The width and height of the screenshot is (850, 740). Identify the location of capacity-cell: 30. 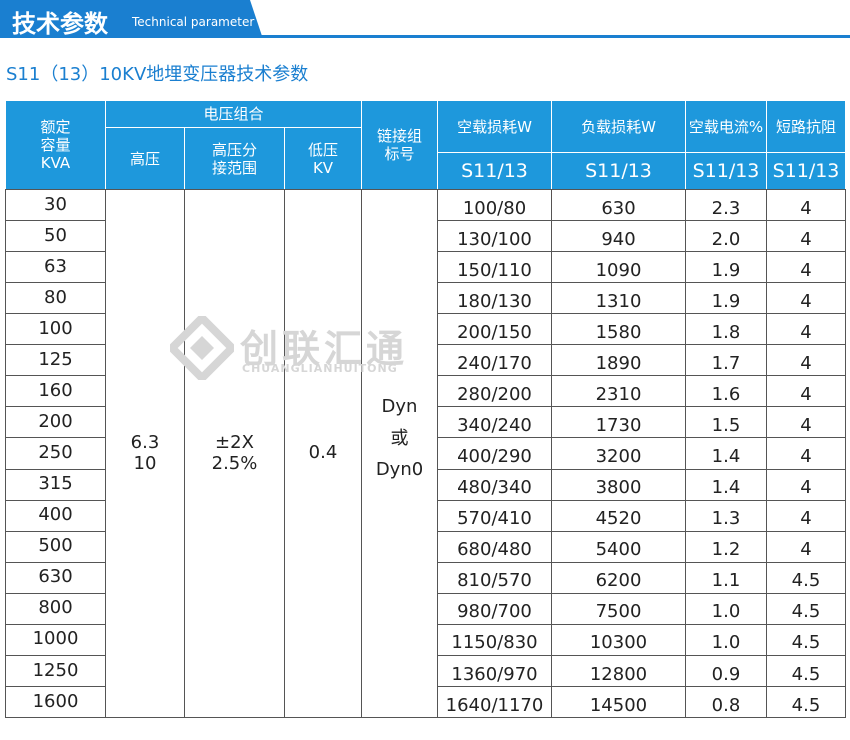
(55, 205).